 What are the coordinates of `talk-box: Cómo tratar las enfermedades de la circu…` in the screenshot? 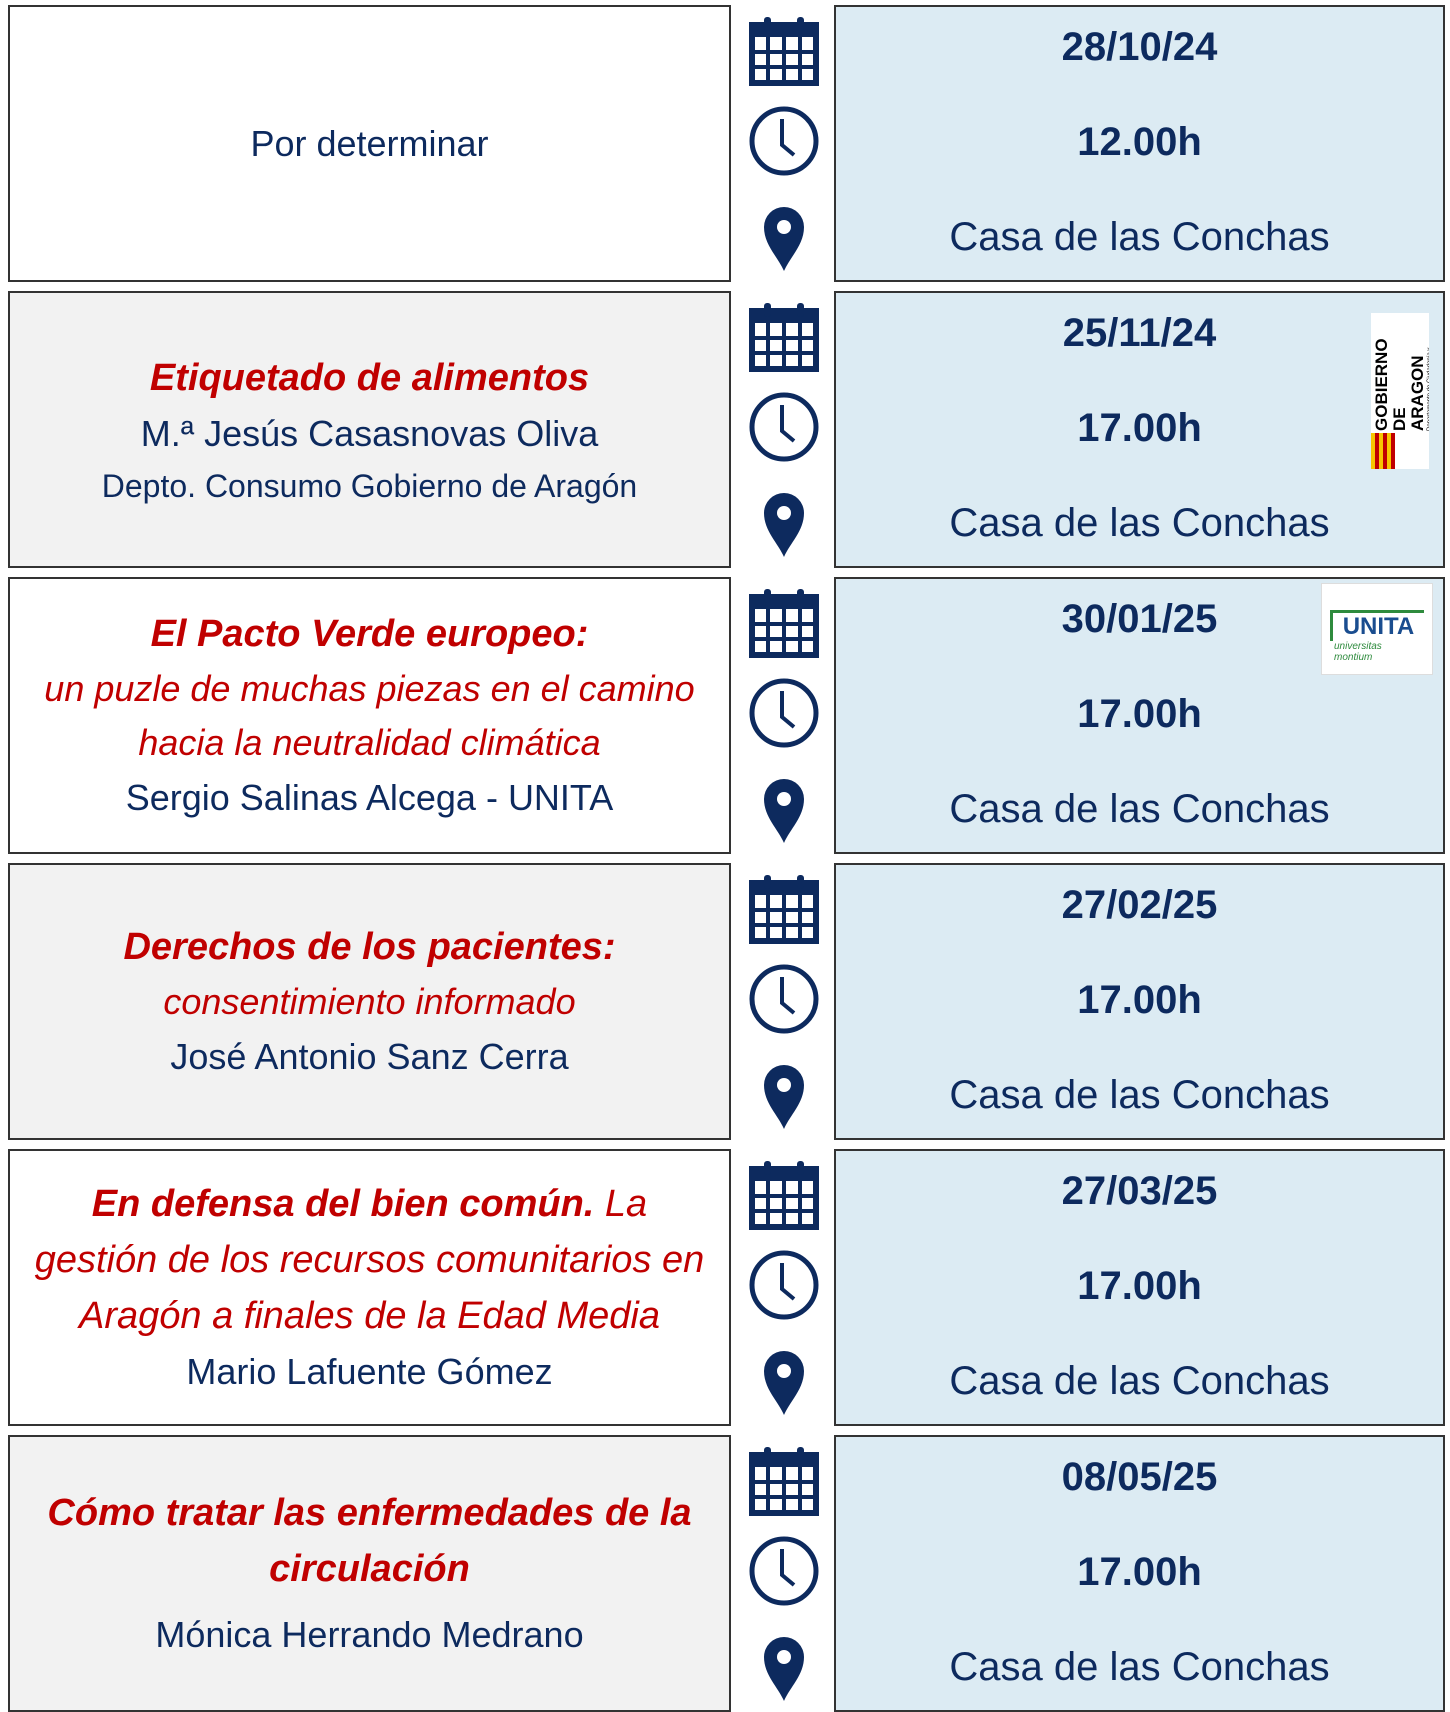 It's located at (369, 1573).